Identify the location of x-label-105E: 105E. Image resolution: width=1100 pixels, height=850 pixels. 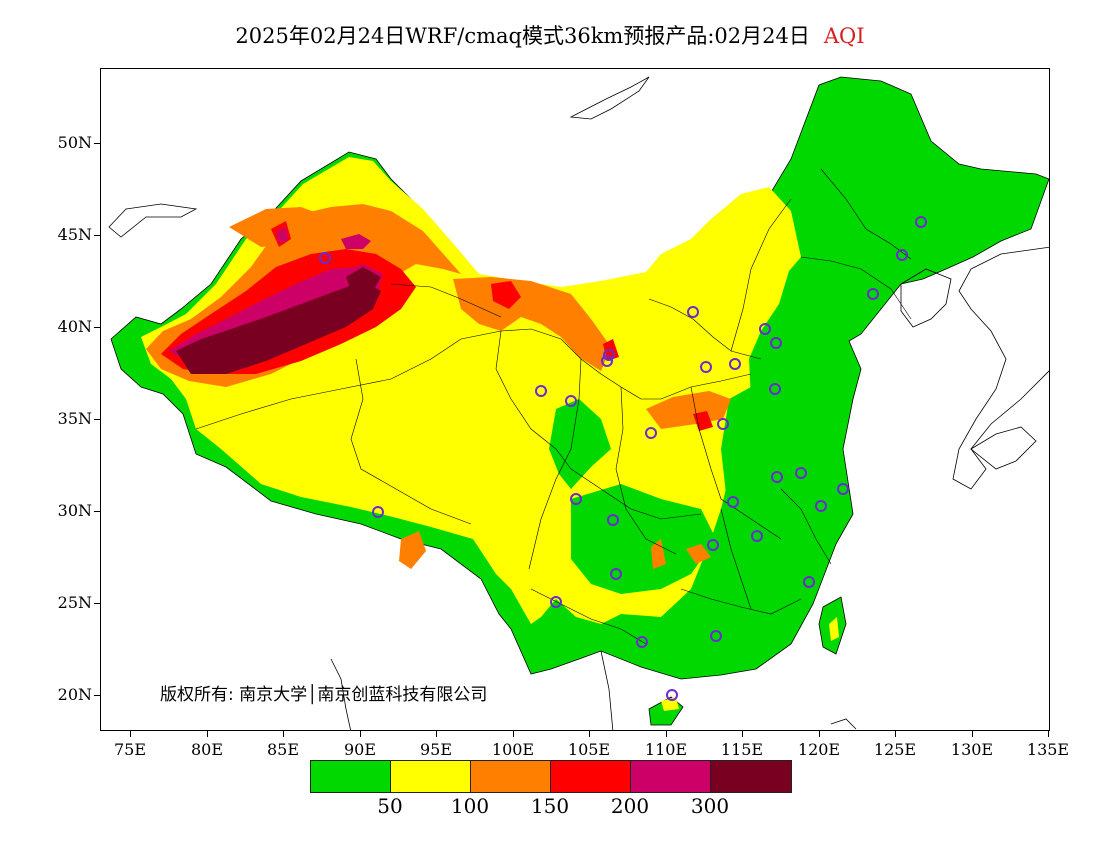
(589, 749).